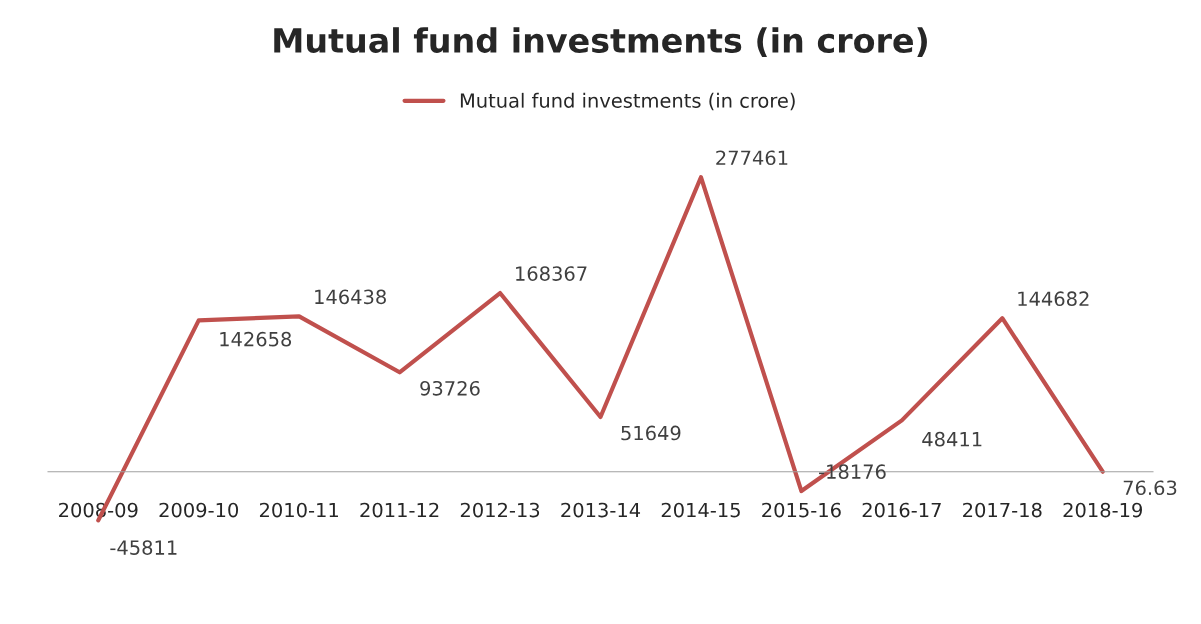 Image resolution: width=1201 pixels, height=624 pixels. Describe the element at coordinates (901, 510) in the screenshot. I see `x-tick-label: 2016-17` at that location.